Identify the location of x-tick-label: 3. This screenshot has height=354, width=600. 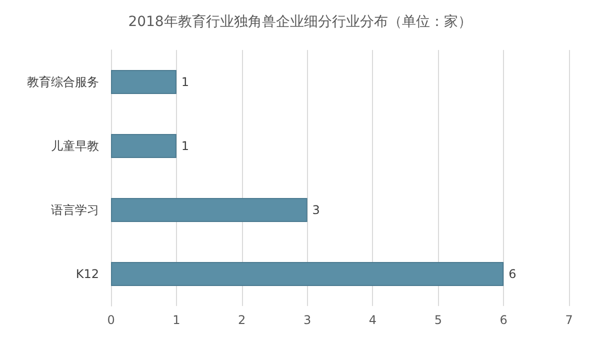
(307, 320).